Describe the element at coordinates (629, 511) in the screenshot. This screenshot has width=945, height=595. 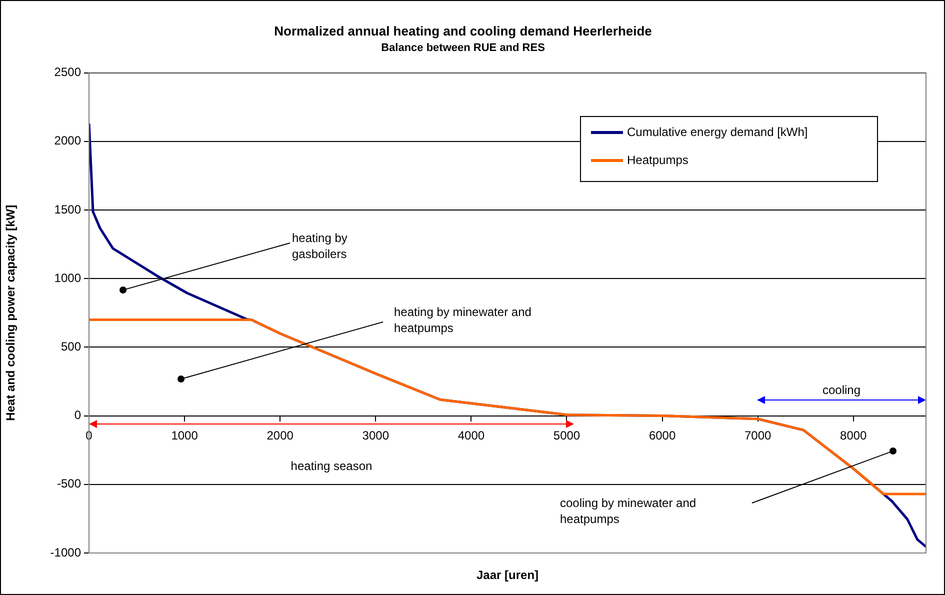
I see `annotation: cooling by minewater and heatpumps` at that location.